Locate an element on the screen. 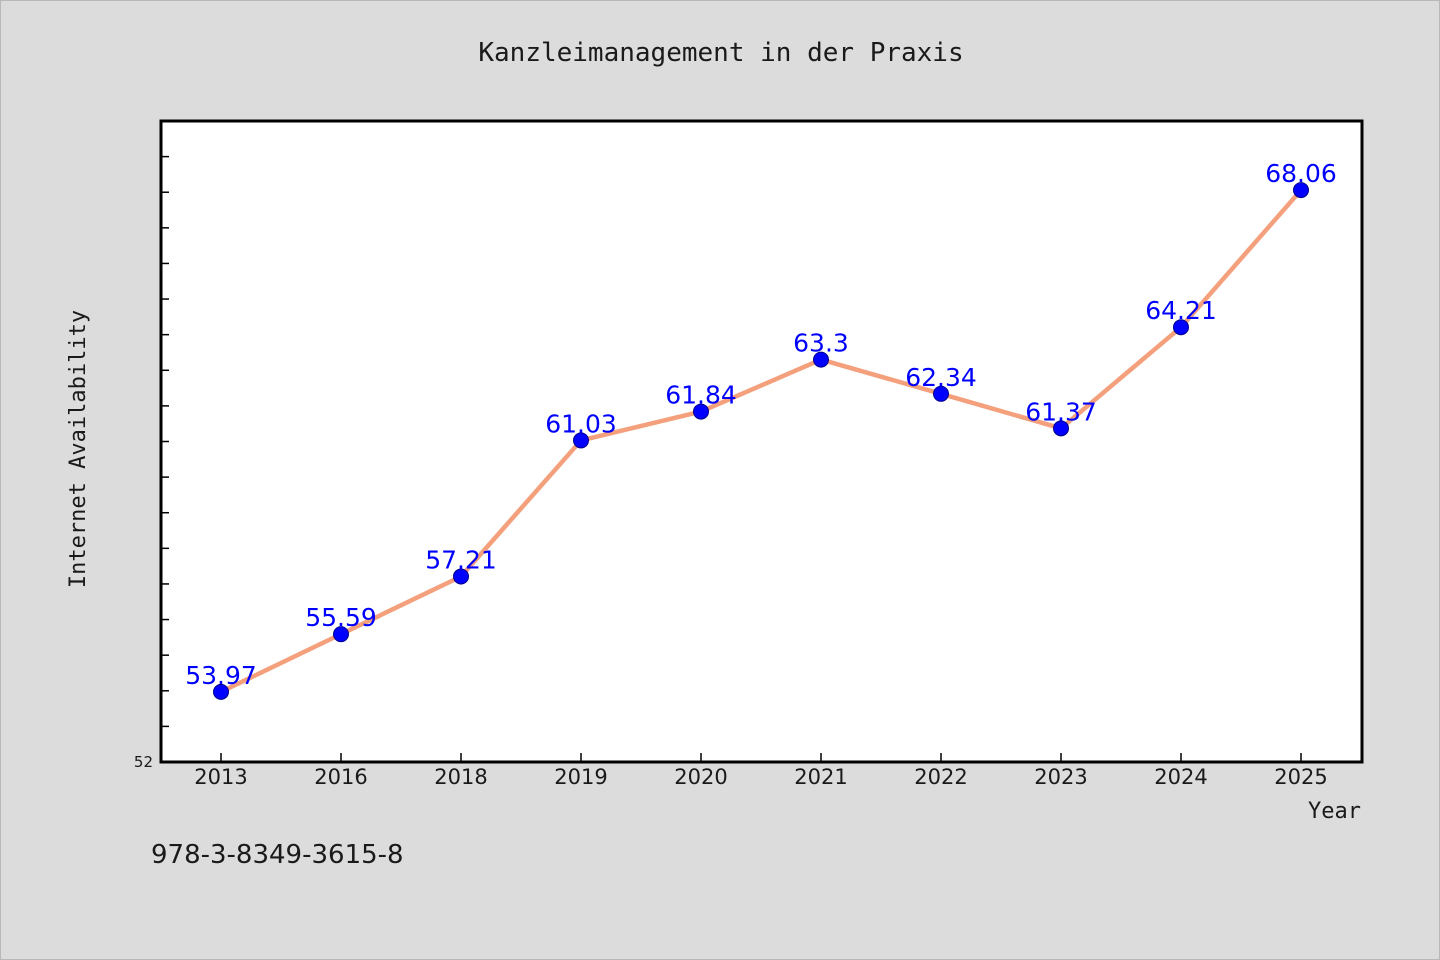 This screenshot has width=1440, height=960. data-label: 57.21 is located at coordinates (461, 559).